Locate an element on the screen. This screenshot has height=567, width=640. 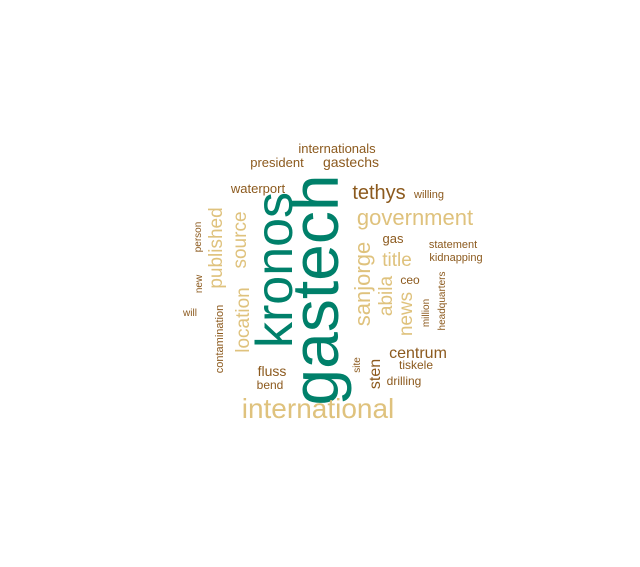
word-centrum: centrum is located at coordinates (418, 353).